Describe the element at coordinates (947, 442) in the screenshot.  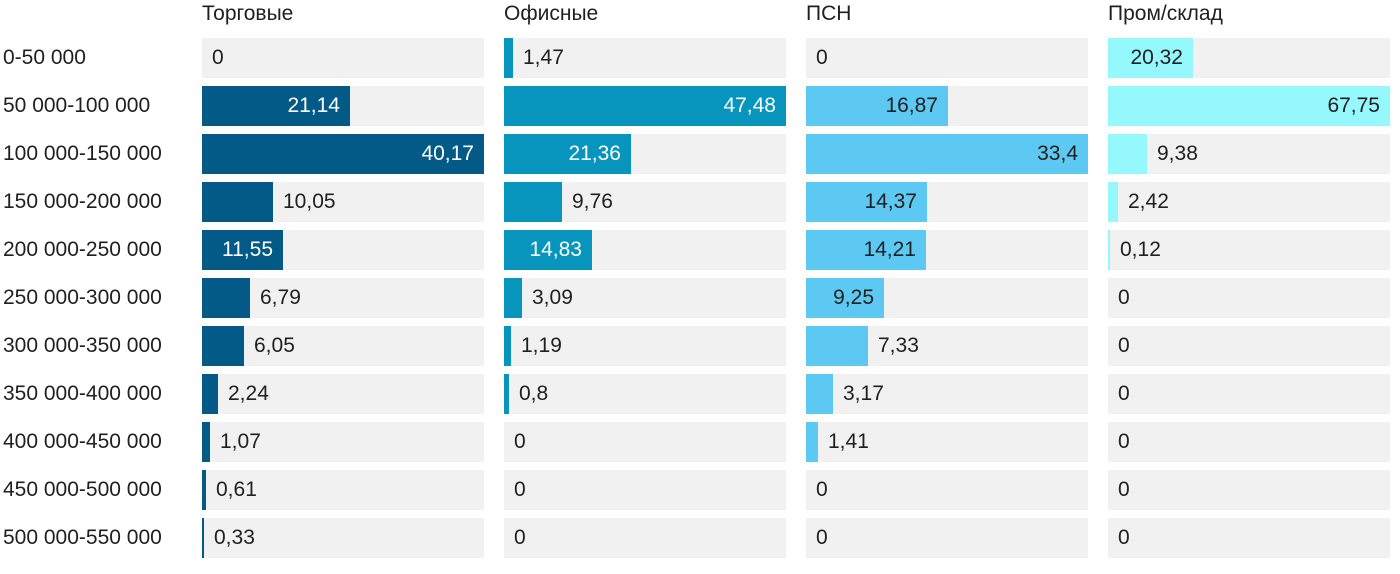
I see `bar-track: 1,41` at that location.